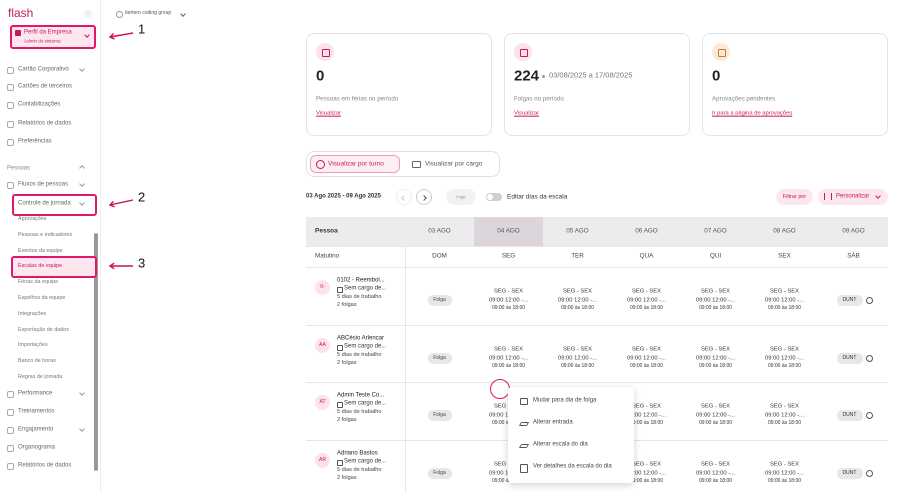 The image size is (900, 493). Describe the element at coordinates (36, 411) in the screenshot. I see `menu-item: Treinamentos` at that location.